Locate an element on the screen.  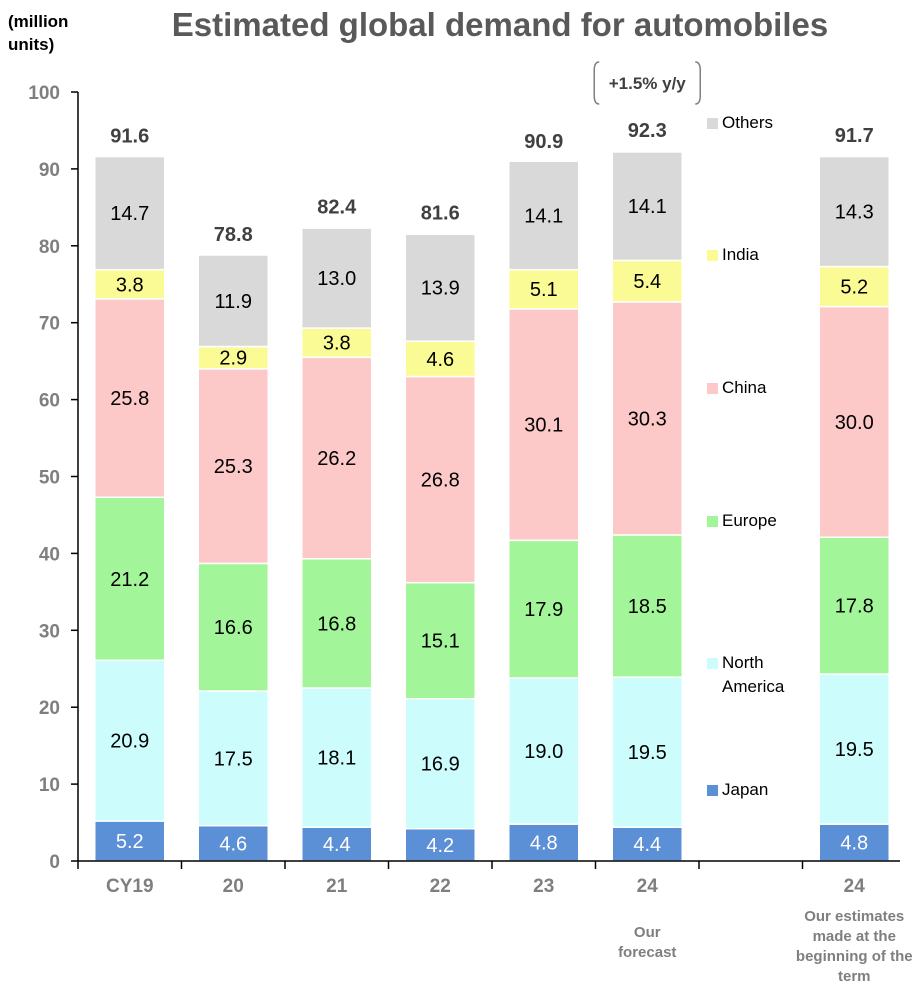
segment-value-label: 30.1 is located at coordinates (543, 426).